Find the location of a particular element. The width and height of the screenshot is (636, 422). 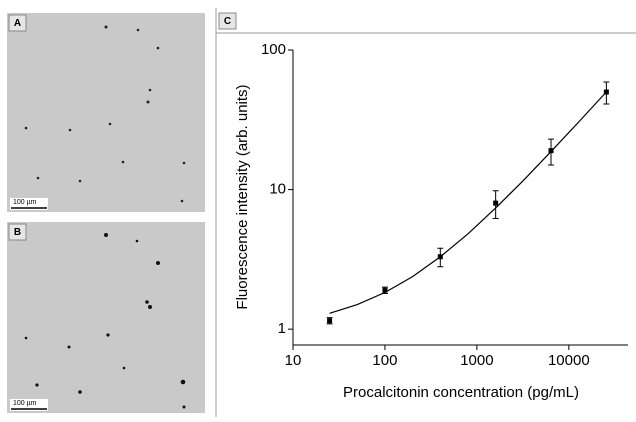

panel-a: A 100 µm is located at coordinates (106, 112).